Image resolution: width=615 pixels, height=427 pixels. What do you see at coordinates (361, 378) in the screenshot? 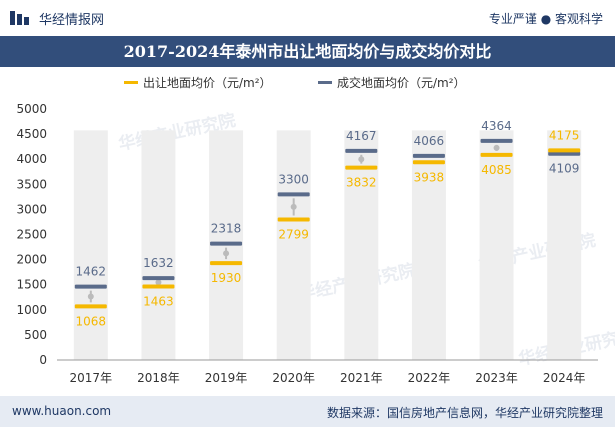
I see `x-tick-label: 2021年` at bounding box center [361, 378].